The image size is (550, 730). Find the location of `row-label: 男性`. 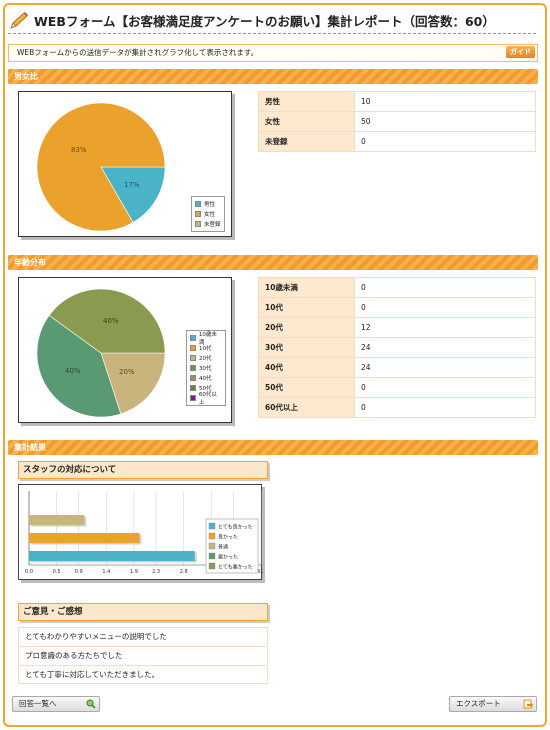

row-label: 男性 is located at coordinates (306, 101).